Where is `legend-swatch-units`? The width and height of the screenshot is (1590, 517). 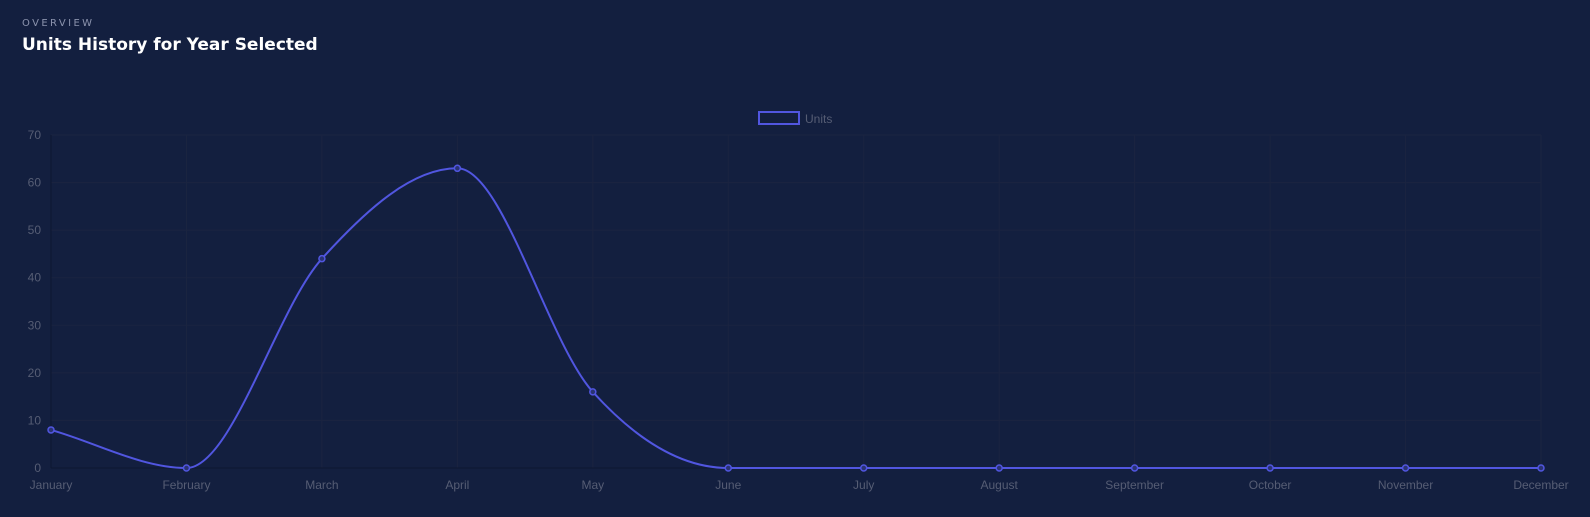
legend-swatch-units is located at coordinates (779, 118).